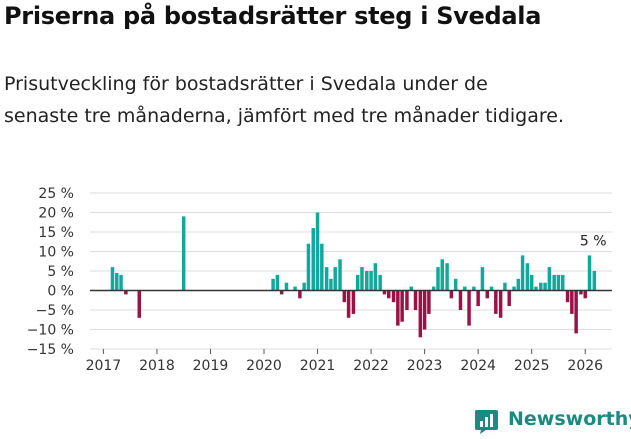 Image resolution: width=631 pixels, height=439 pixels. I want to click on x-tick-label: 2021, so click(318, 366).